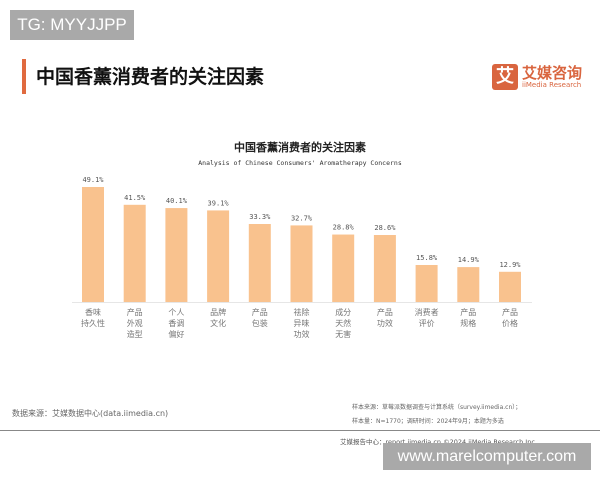 This screenshot has width=600, height=480. Describe the element at coordinates (260, 217) in the screenshot. I see `data-label: 33.3%` at that location.